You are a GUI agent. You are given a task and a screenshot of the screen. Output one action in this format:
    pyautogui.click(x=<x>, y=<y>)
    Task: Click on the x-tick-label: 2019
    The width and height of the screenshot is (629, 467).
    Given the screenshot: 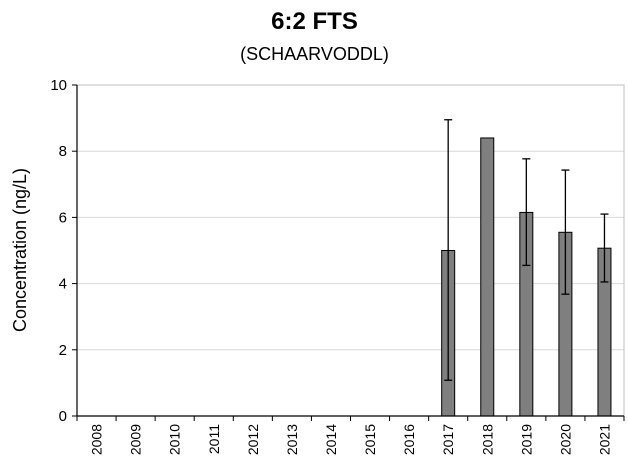 What is the action you would take?
    pyautogui.click(x=526, y=439)
    